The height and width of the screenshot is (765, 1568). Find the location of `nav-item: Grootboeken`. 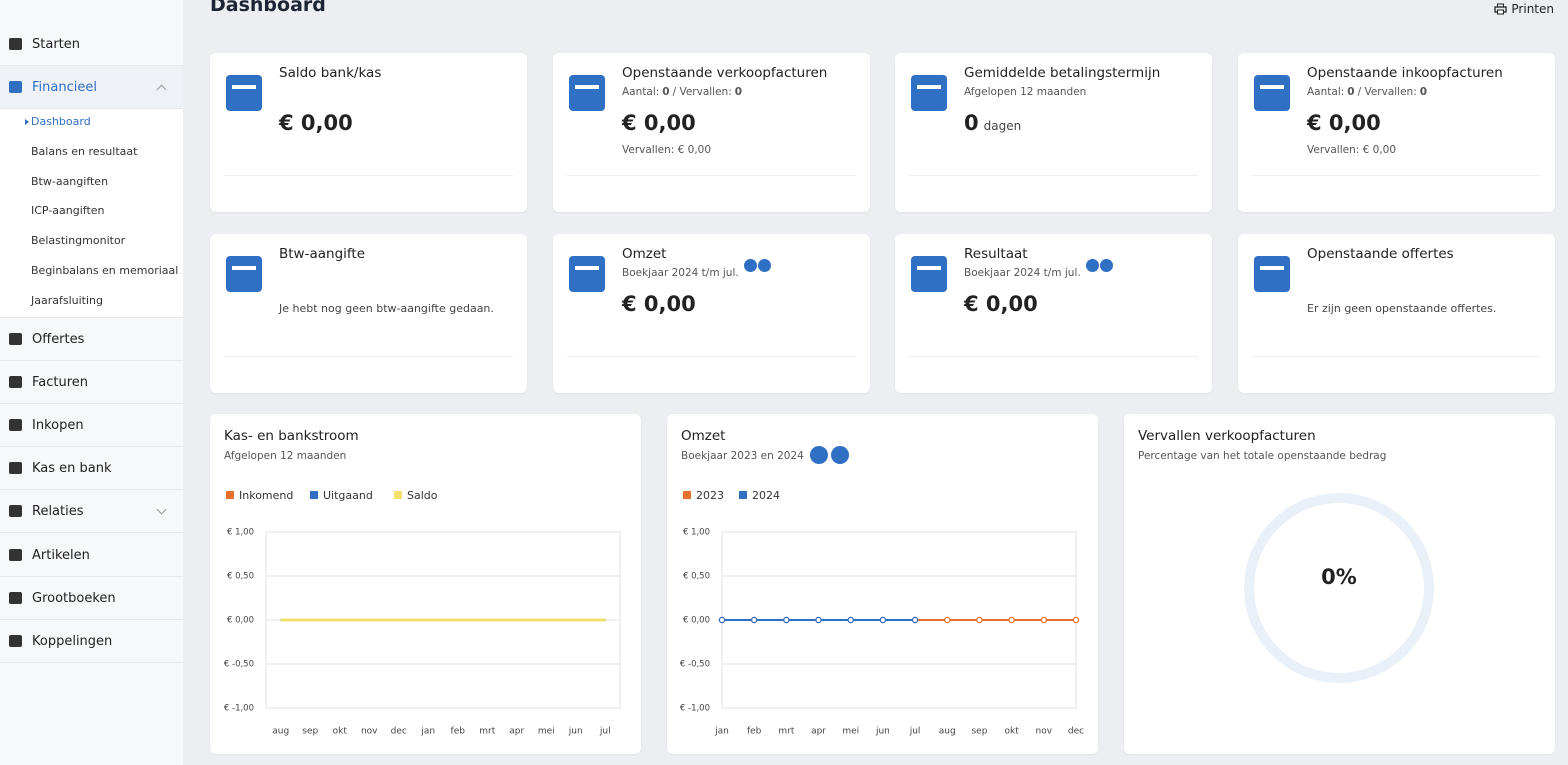

nav-item: Grootboeken is located at coordinates (91, 598).